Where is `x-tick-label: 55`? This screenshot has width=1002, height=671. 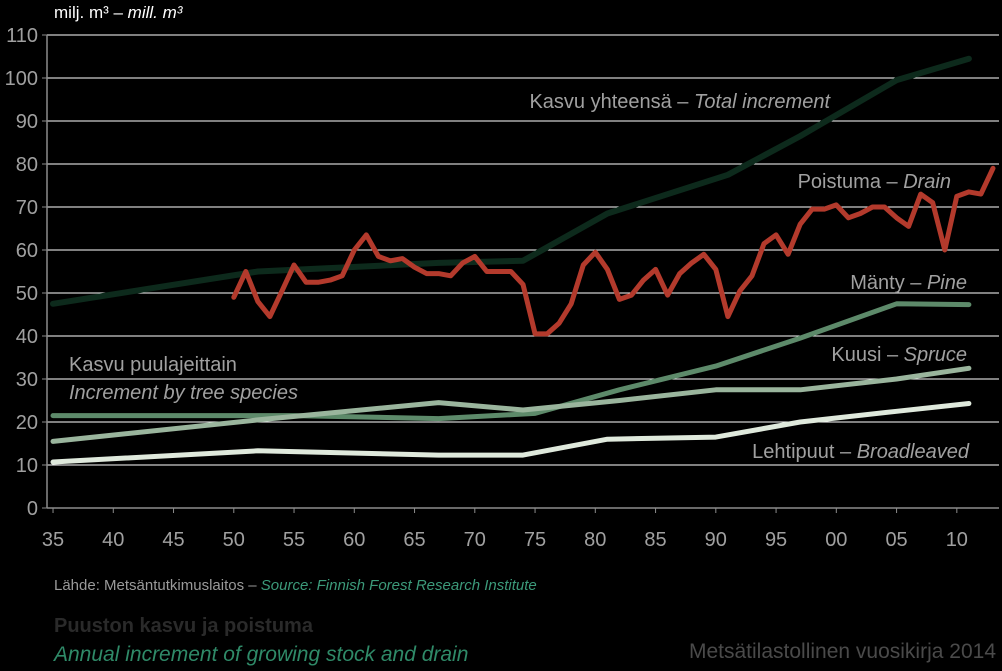
x-tick-label: 55 is located at coordinates (294, 540).